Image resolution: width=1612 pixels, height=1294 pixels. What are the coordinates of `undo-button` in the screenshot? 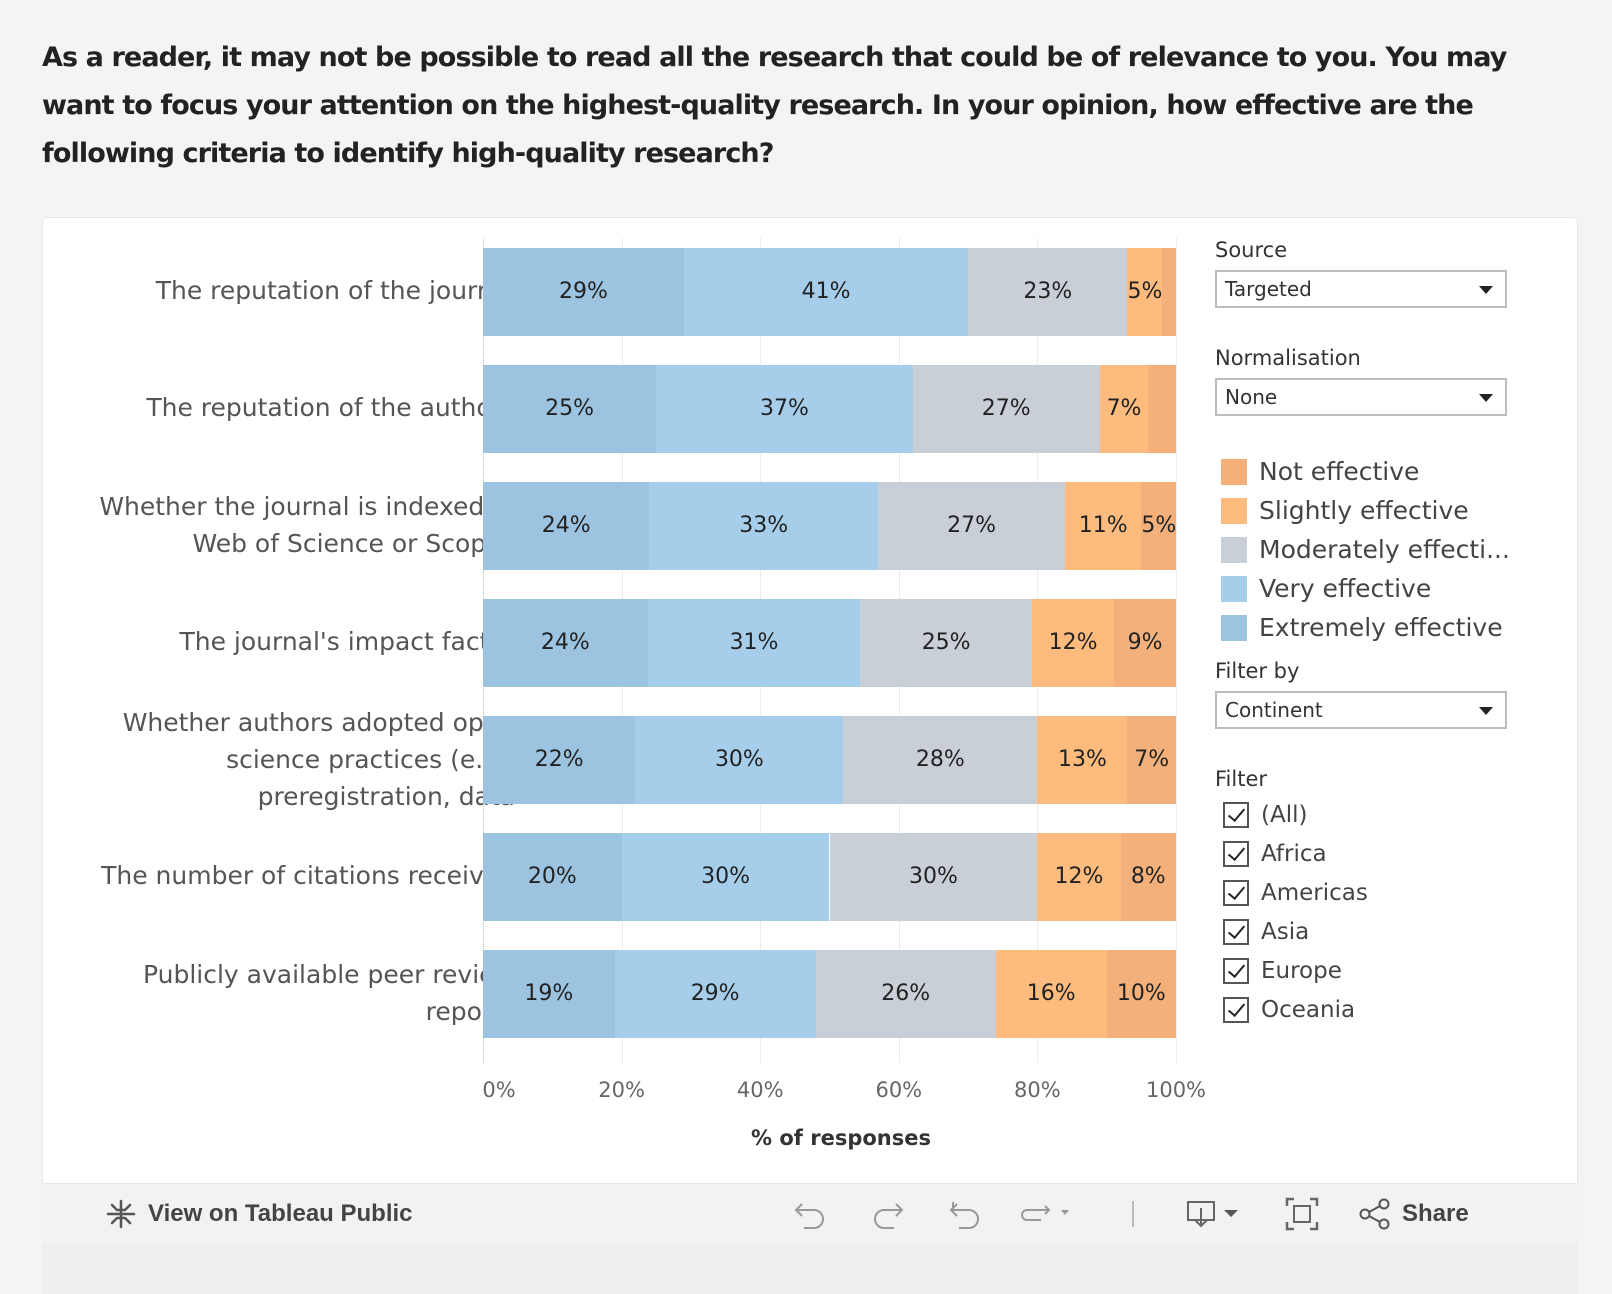 It's located at (810, 1214).